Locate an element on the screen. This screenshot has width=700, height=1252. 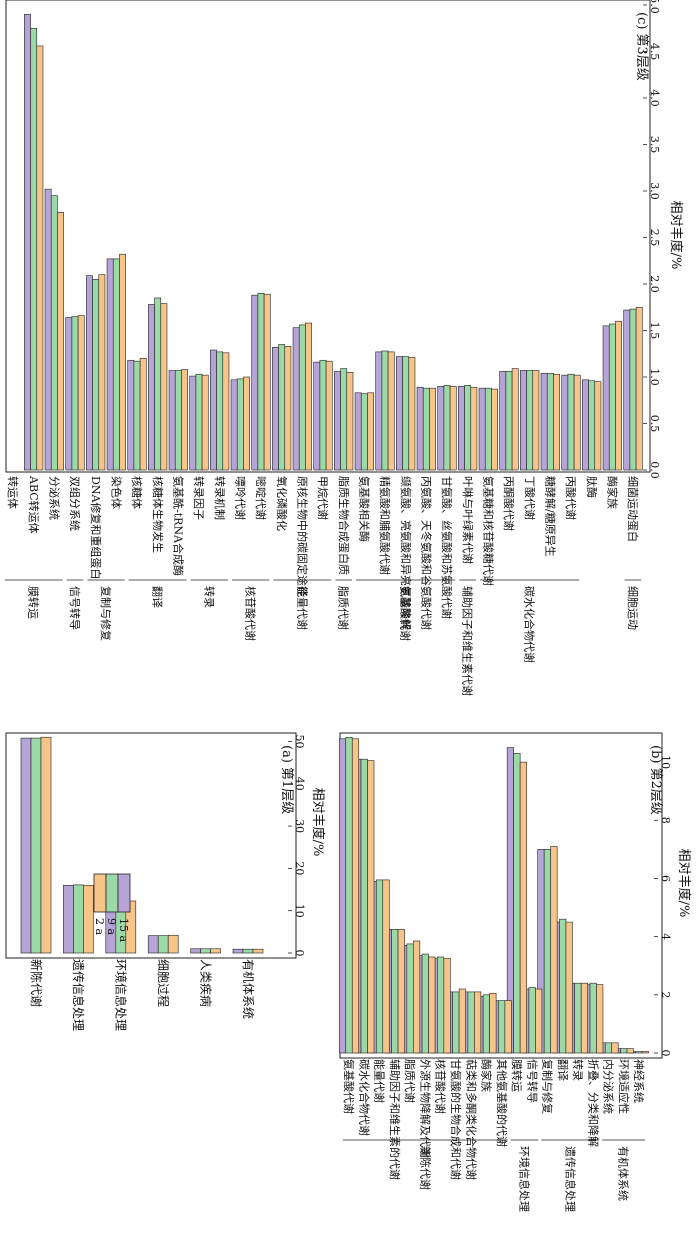
category-label-b-15: 脂质代谢 is located at coordinates (410, 1081).